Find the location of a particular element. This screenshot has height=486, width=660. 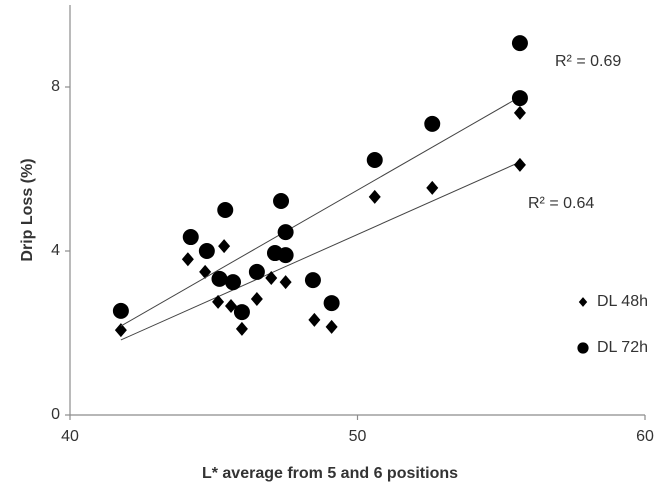

y-tick-label: 4 is located at coordinates (55, 250).